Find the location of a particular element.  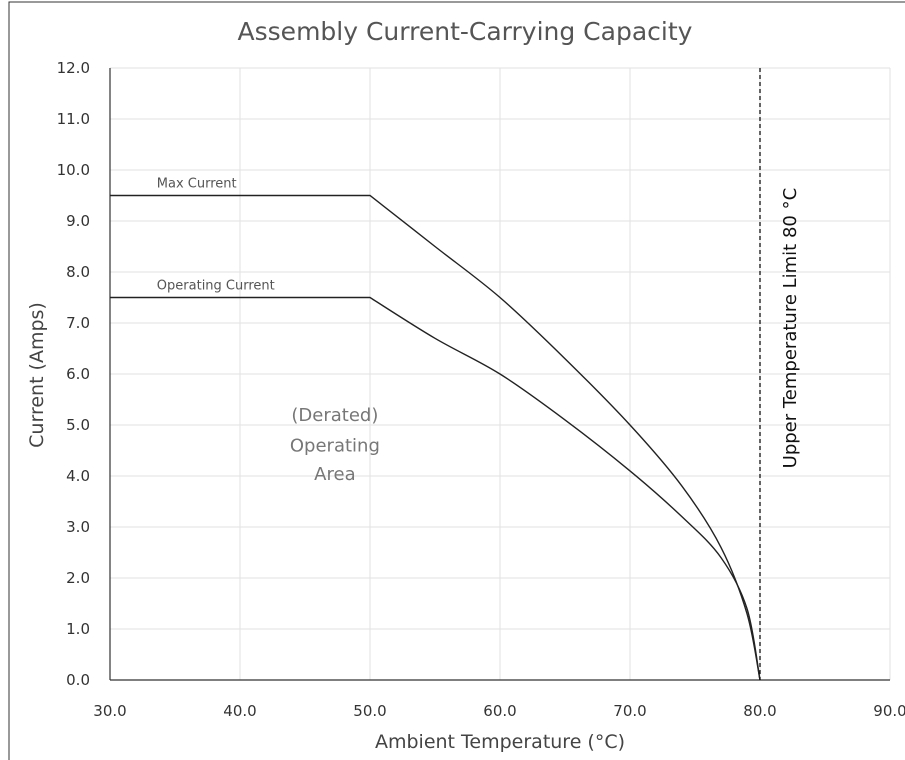

x-tick-label: 50.0 is located at coordinates (369, 711).